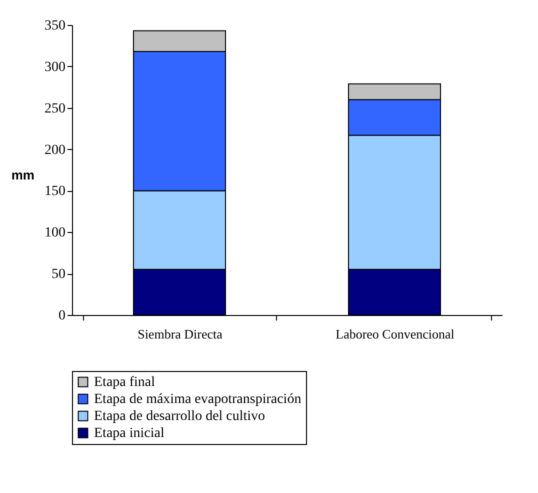 This screenshot has height=493, width=538. I want to click on y-tick-label: 50, so click(59, 274).